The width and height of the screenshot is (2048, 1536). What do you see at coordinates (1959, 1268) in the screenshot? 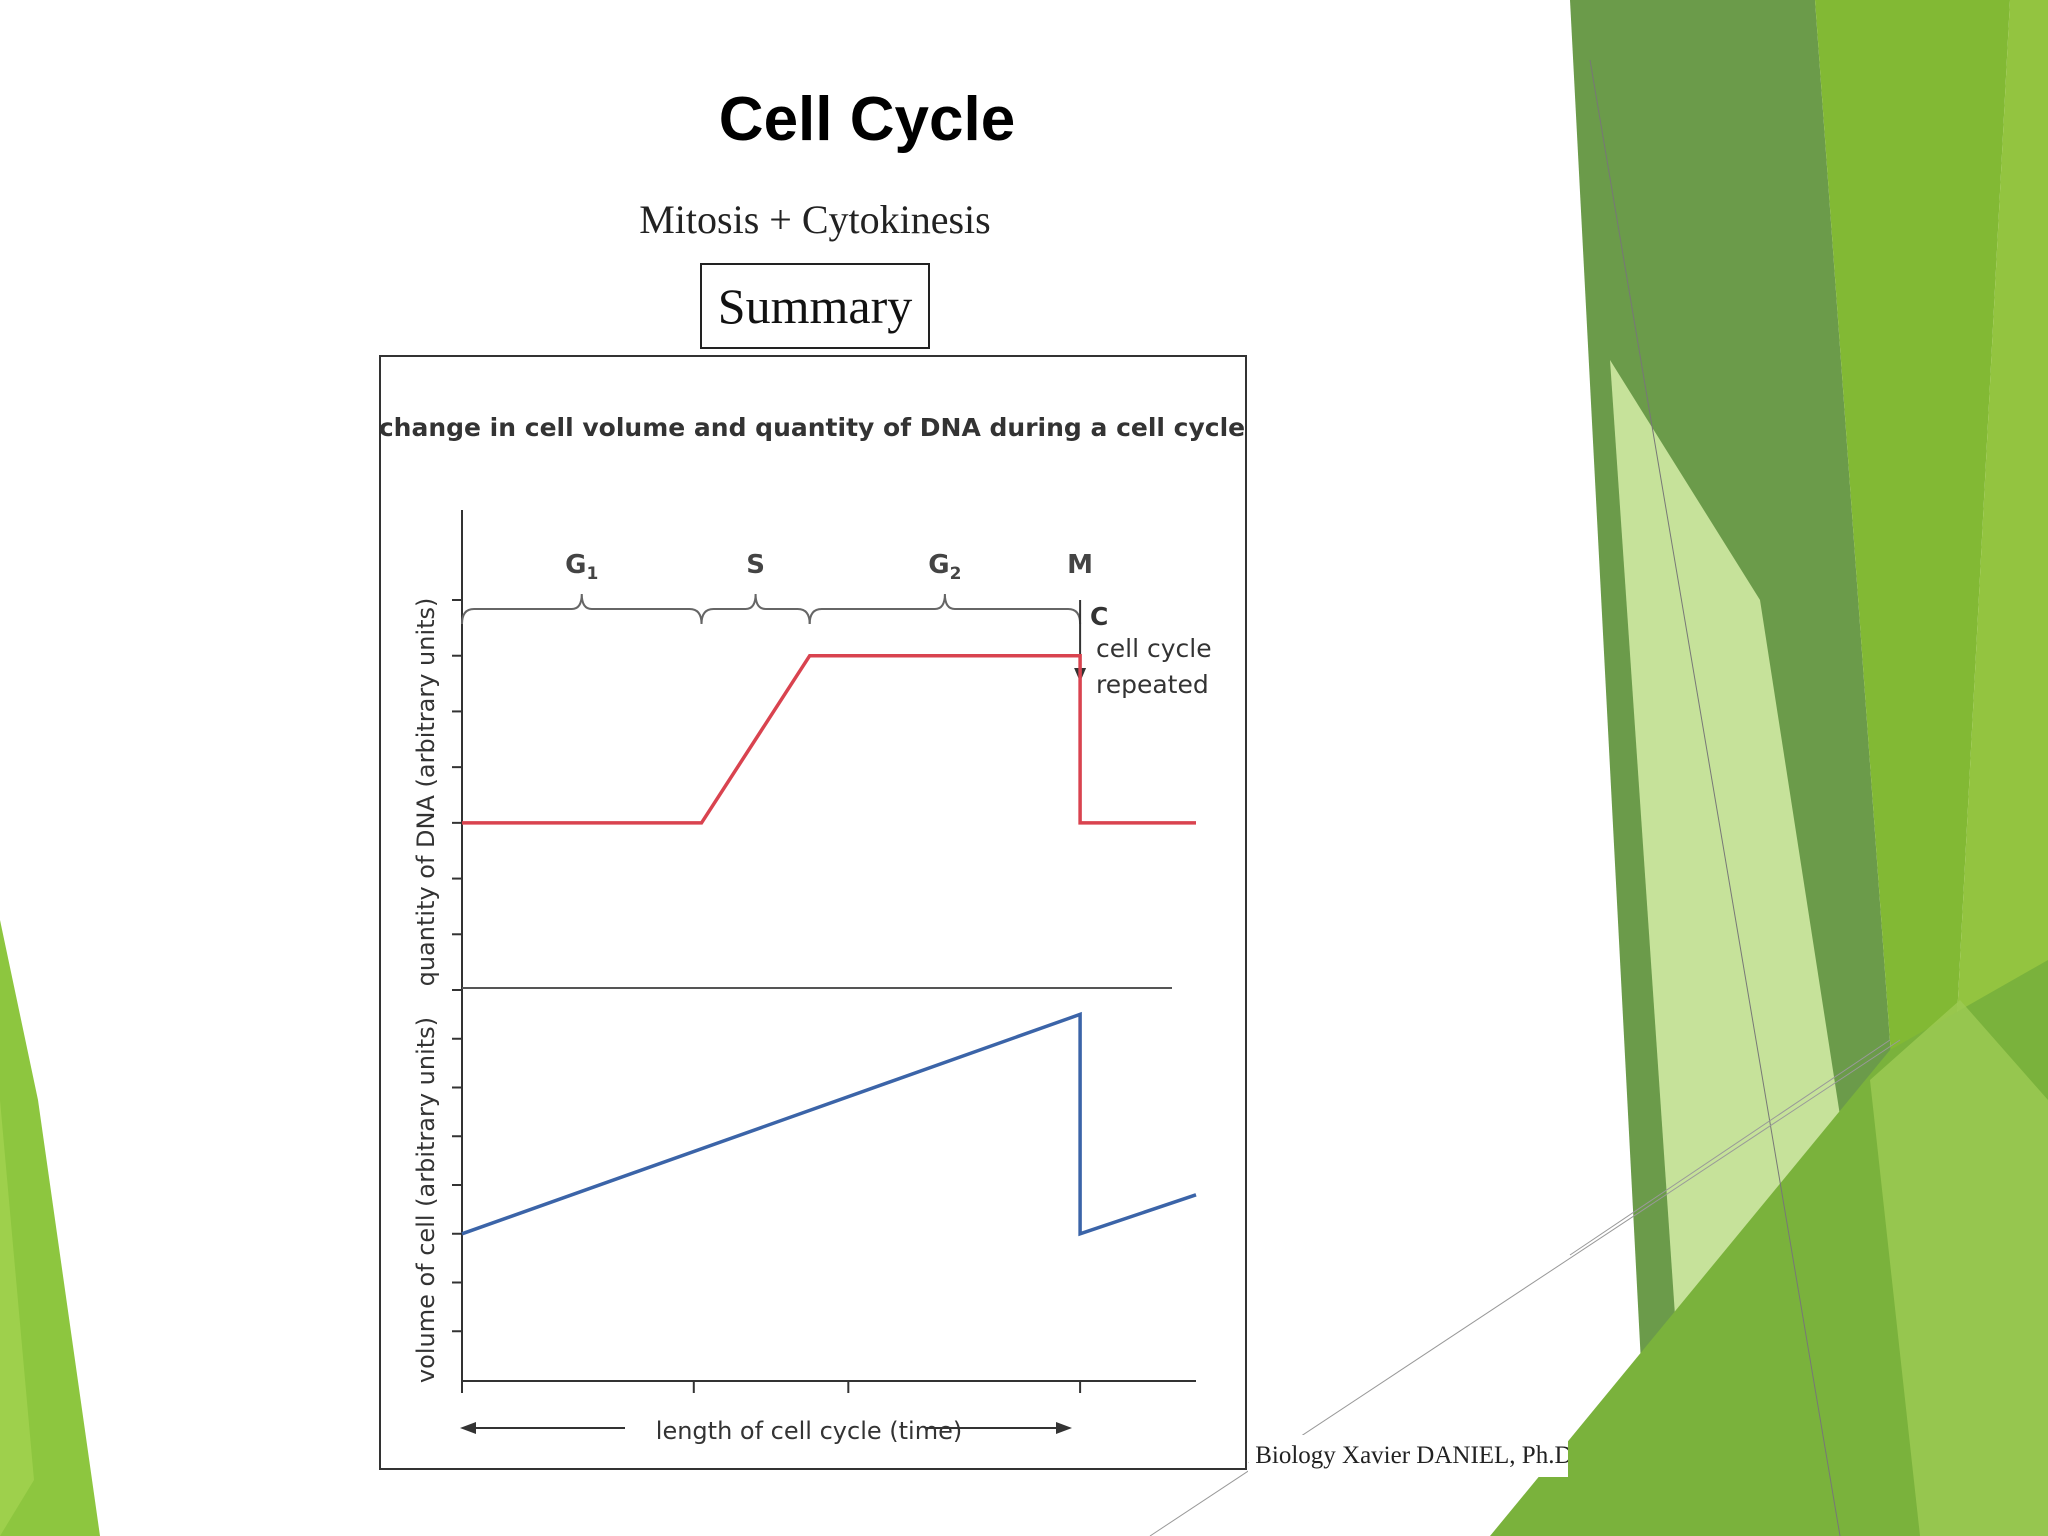
I see `right-lower-wedge-light` at bounding box center [1959, 1268].